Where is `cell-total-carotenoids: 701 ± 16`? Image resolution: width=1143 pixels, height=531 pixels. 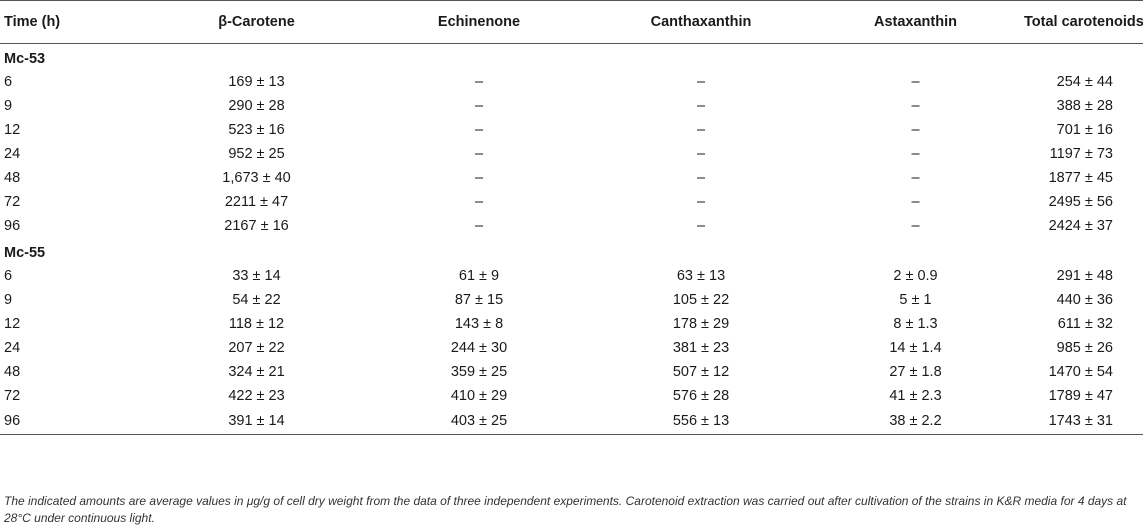 cell-total-carotenoids: 701 ± 16 is located at coordinates (1084, 129).